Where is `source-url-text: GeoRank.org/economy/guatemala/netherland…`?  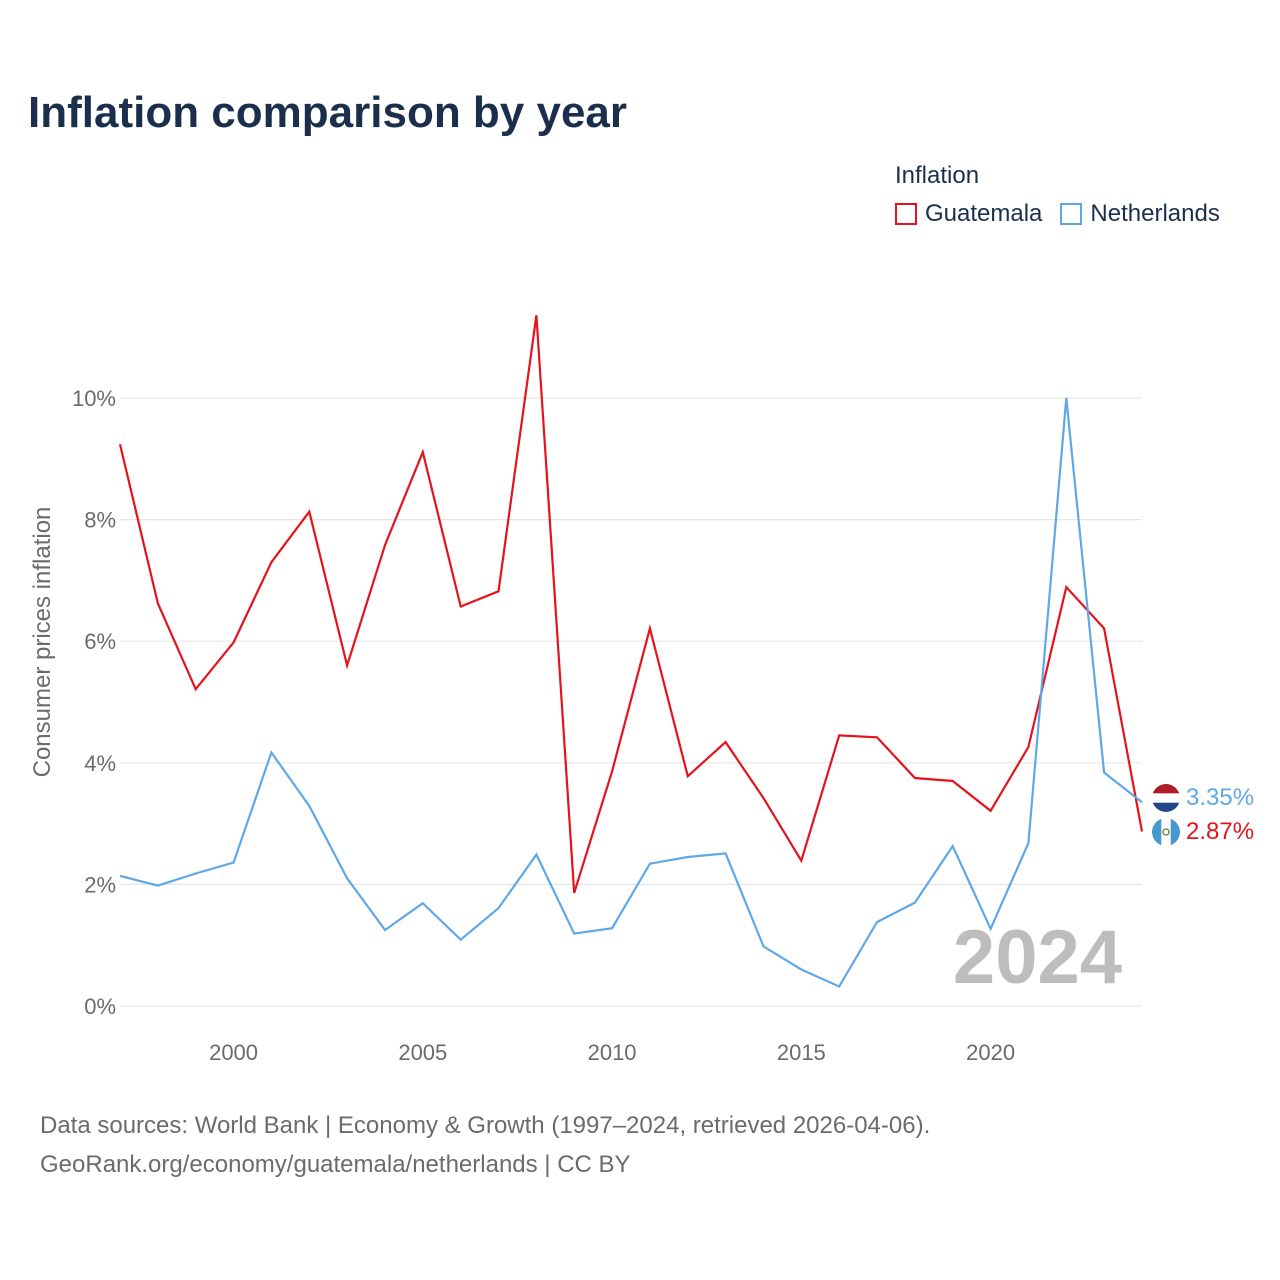
source-url-text: GeoRank.org/economy/guatemala/netherland… is located at coordinates (335, 1164).